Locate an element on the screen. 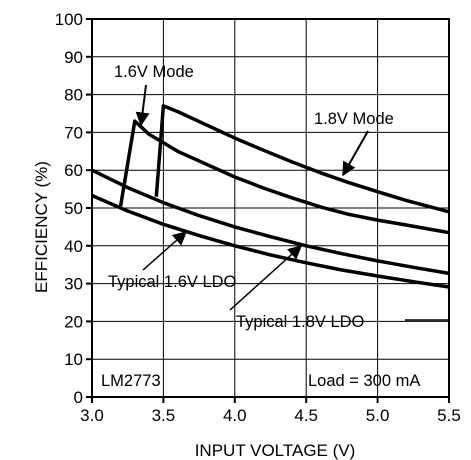  label-1-6v-mode: 1.6V Mode is located at coordinates (154, 72).